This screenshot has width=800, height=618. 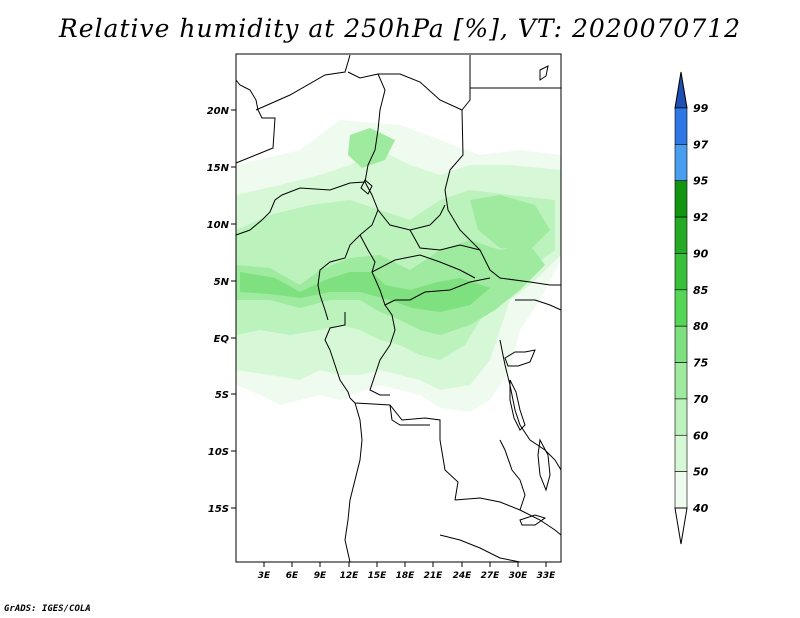 I want to click on colorbar-label: 75, so click(x=701, y=363).